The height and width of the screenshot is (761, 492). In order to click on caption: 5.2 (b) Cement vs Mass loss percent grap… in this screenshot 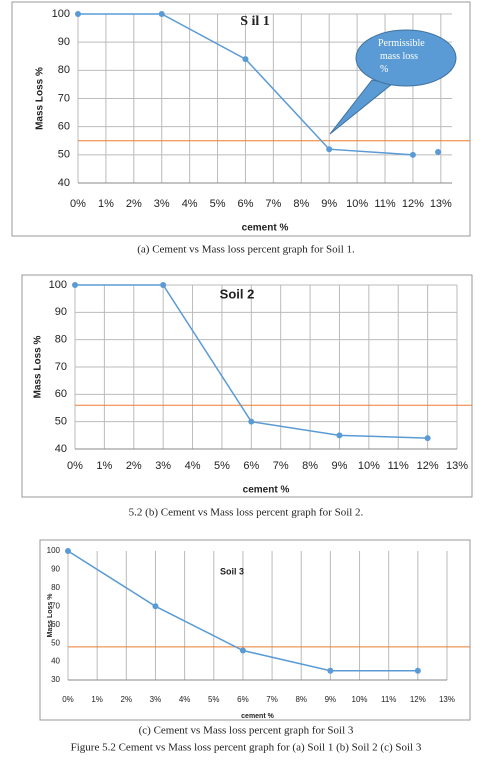, I will do `click(246, 513)`.